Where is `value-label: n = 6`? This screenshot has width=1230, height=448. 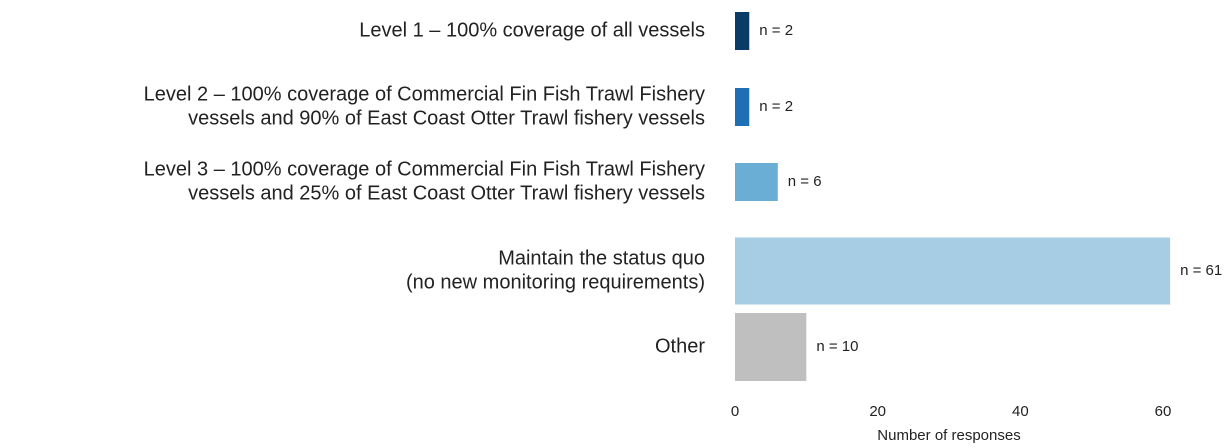 value-label: n = 6 is located at coordinates (805, 181).